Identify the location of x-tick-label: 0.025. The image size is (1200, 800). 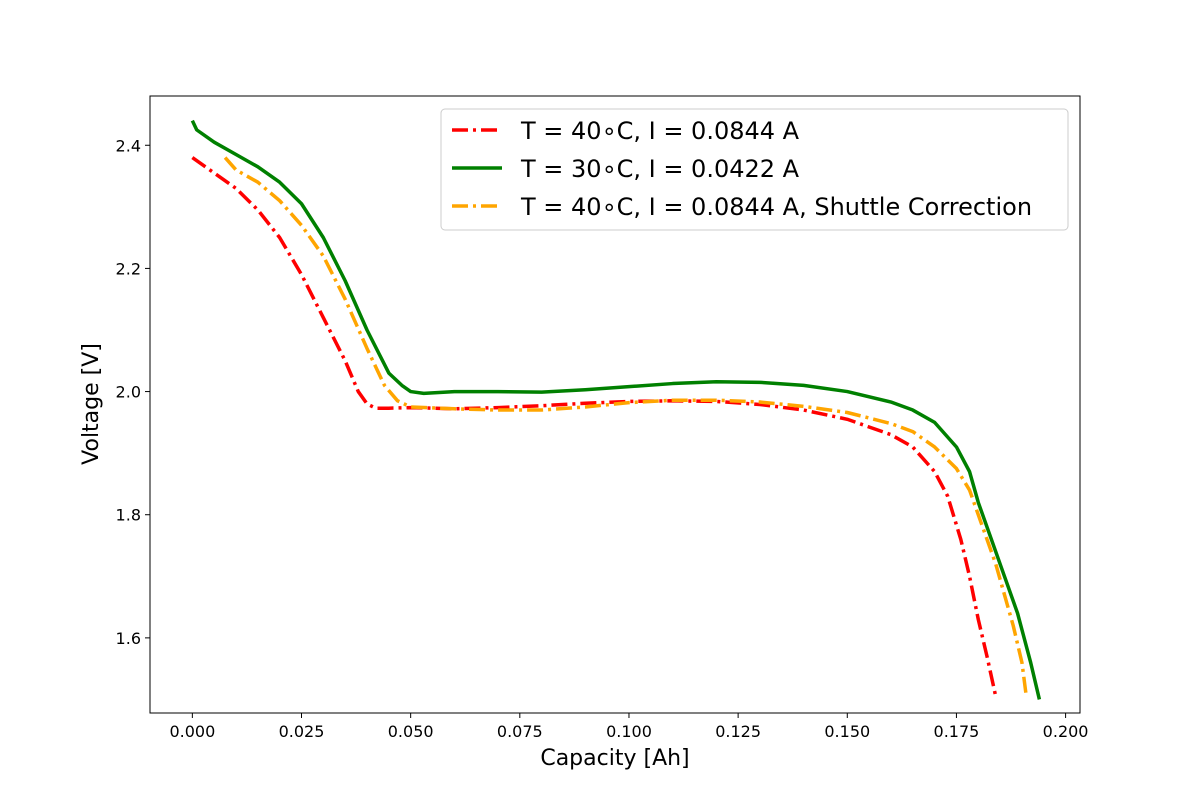
(302, 731).